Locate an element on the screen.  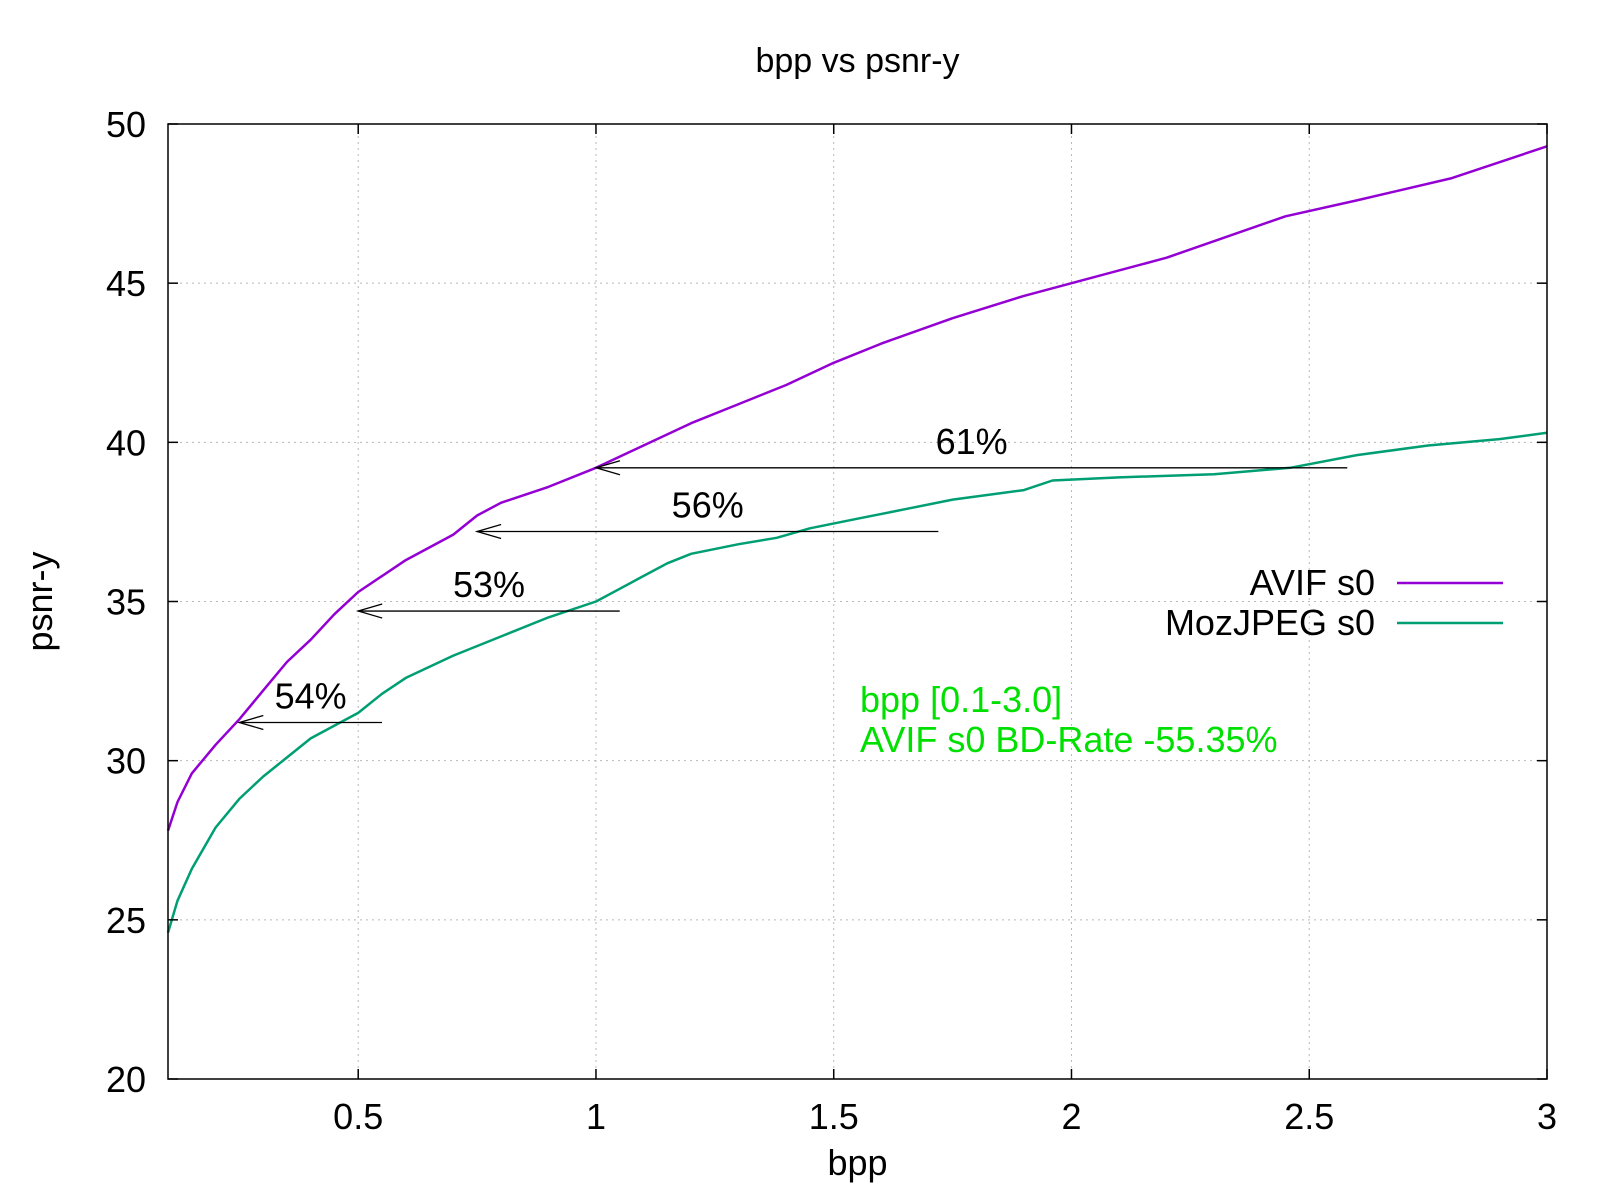
x-axis-label: bpp is located at coordinates (857, 1162).